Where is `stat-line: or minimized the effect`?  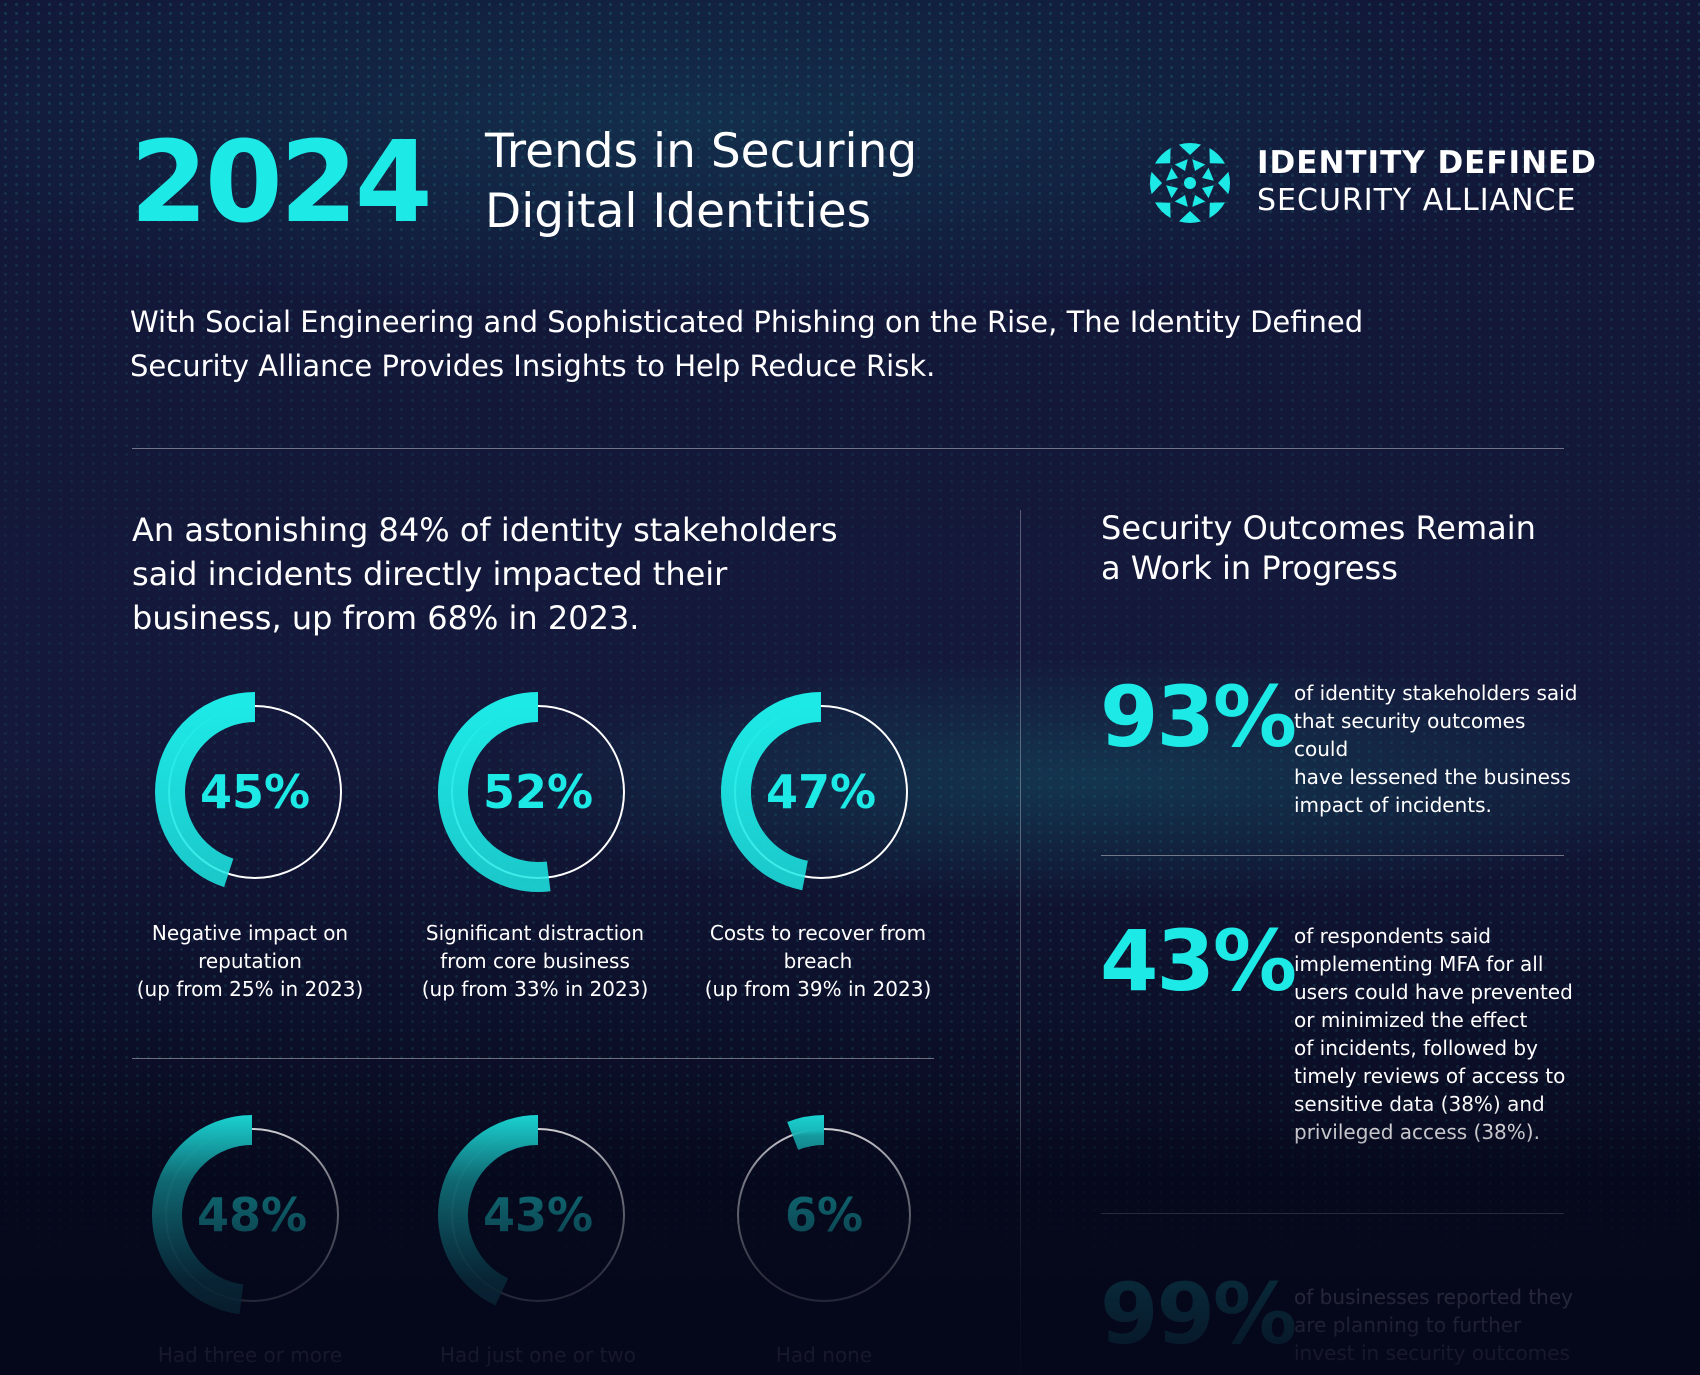 stat-line: or minimized the effect is located at coordinates (1411, 1020).